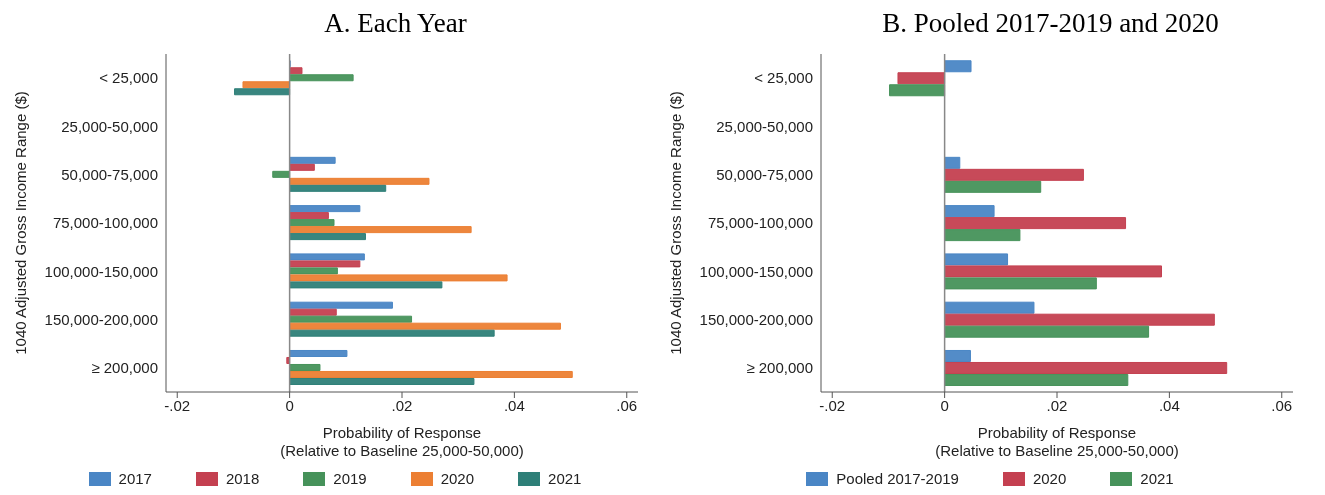 The height and width of the screenshot is (495, 1325). What do you see at coordinates (134, 478) in the screenshot?
I see `legend-label: 2017` at bounding box center [134, 478].